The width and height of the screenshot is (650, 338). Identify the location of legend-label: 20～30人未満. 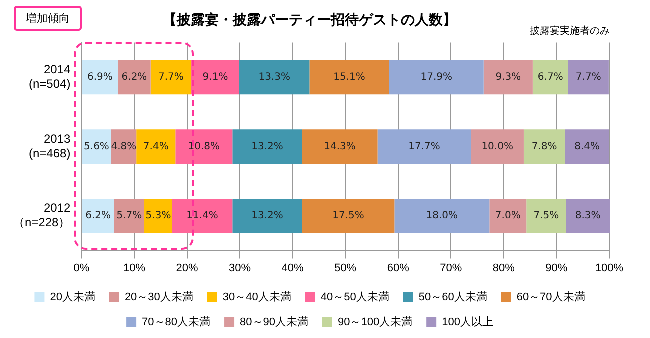
(159, 297).